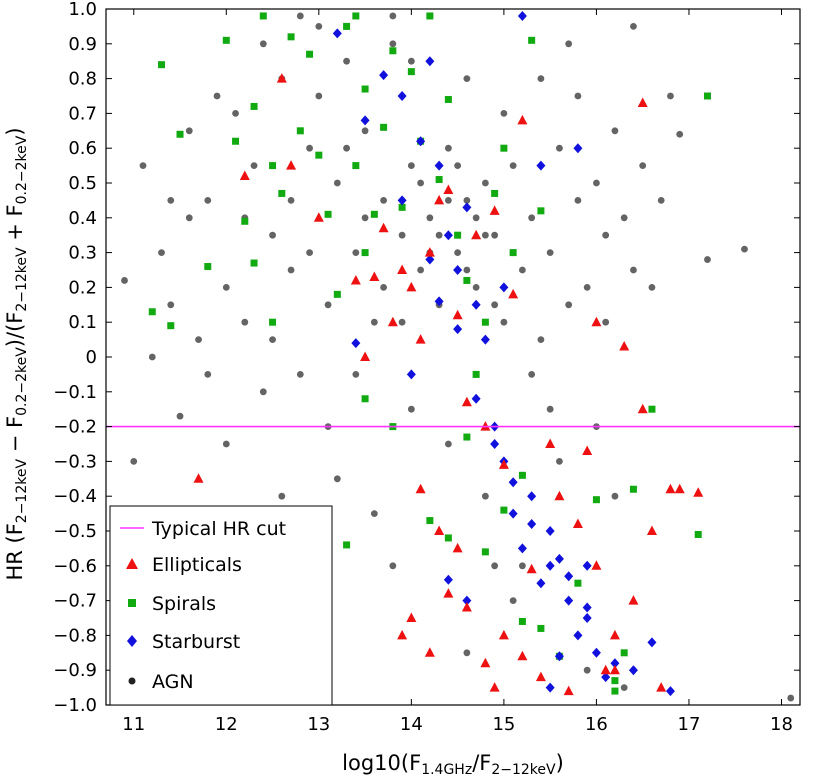 The width and height of the screenshot is (814, 779). What do you see at coordinates (75, 496) in the screenshot?
I see `y-tick-label-14: −0.4` at bounding box center [75, 496].